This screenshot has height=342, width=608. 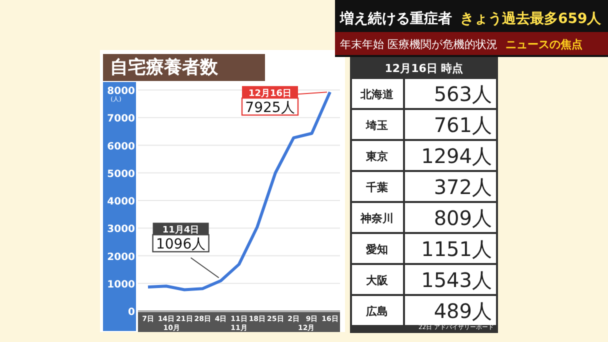 What do you see at coordinates (121, 119) in the screenshot?
I see `y-tick-label: 7000` at bounding box center [121, 119].